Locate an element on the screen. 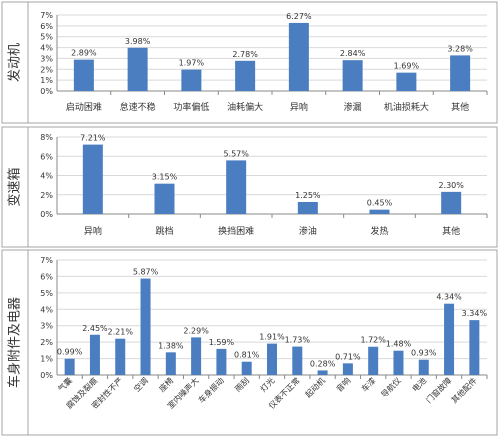 Image resolution: width=500 pixels, height=439 pixels. category-label: 渗漏 is located at coordinates (353, 107).